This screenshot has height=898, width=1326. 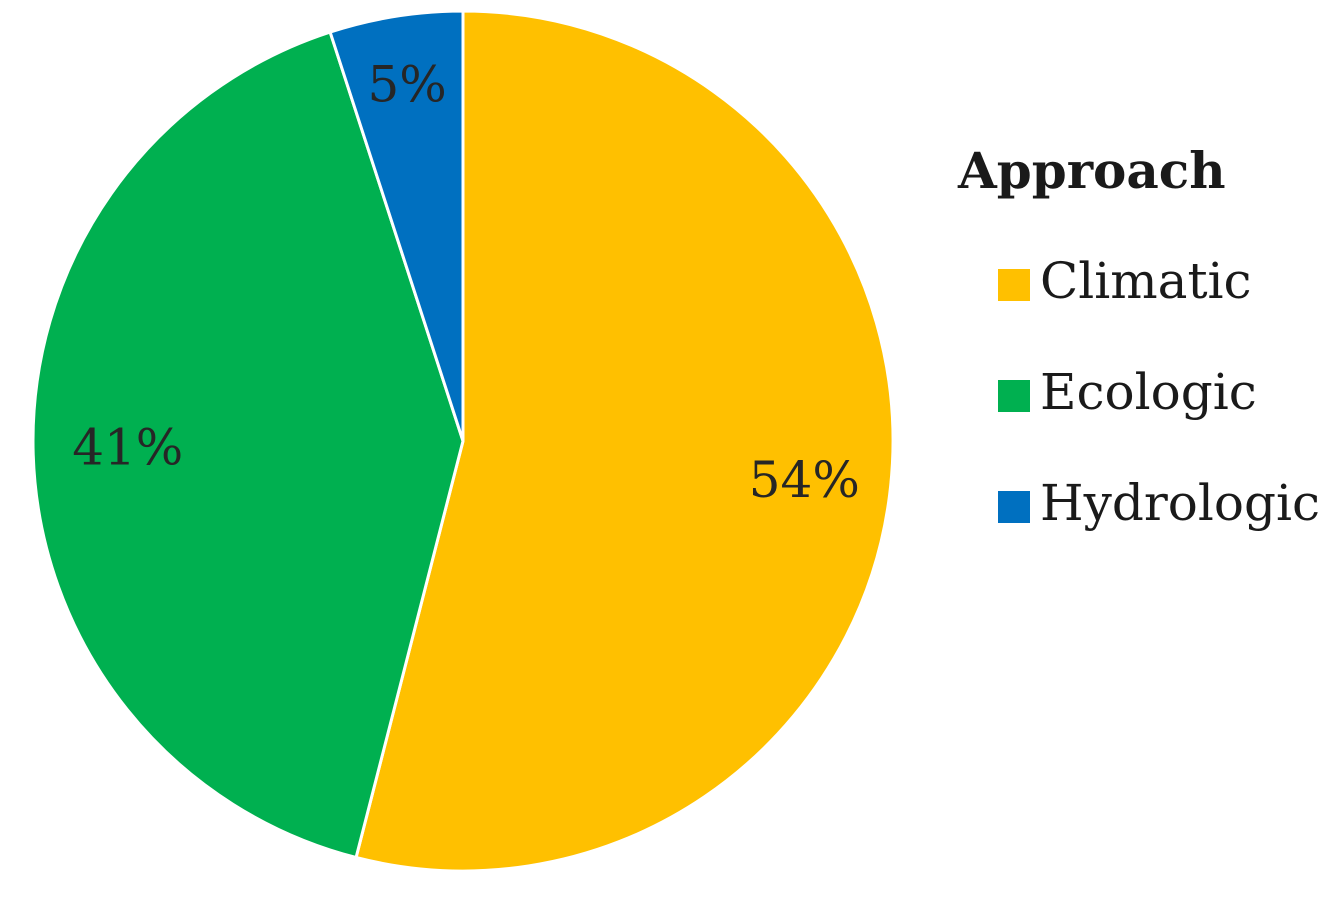 What do you see at coordinates (1180, 503) in the screenshot?
I see `legend-label-hydrologic: Hydrologic` at bounding box center [1180, 503].